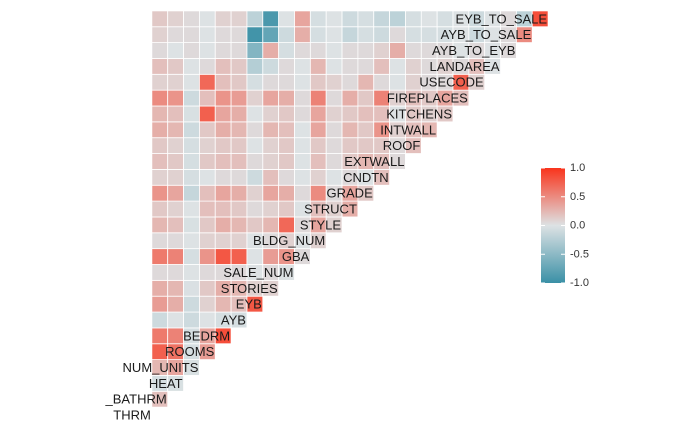  Describe the element at coordinates (554, 20) in the screenshot. I see `label-clip-band` at that location.